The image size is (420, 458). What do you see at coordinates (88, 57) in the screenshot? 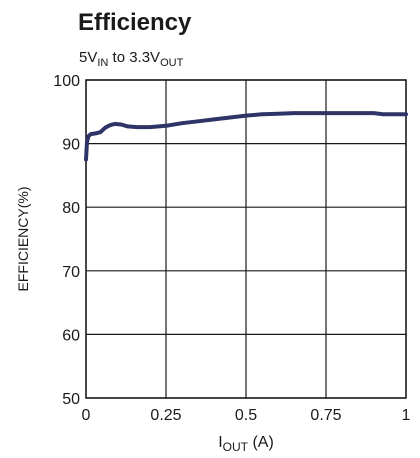
I see `subtitle-part-1: 5V` at bounding box center [88, 57].